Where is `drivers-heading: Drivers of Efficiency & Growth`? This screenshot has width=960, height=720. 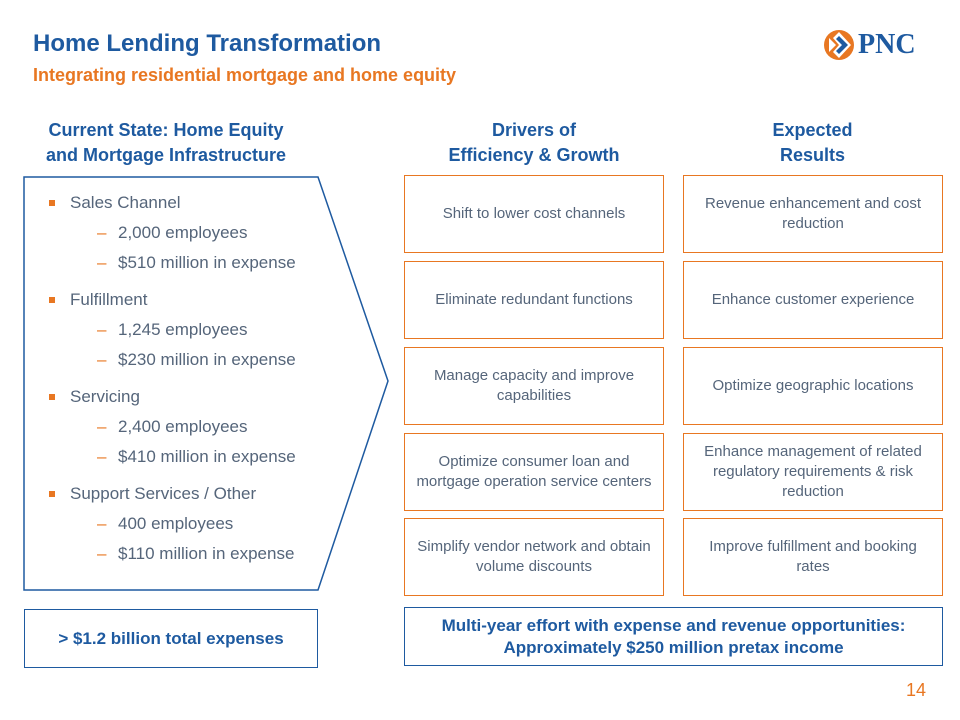 drivers-heading: Drivers of Efficiency & Growth is located at coordinates (534, 142).